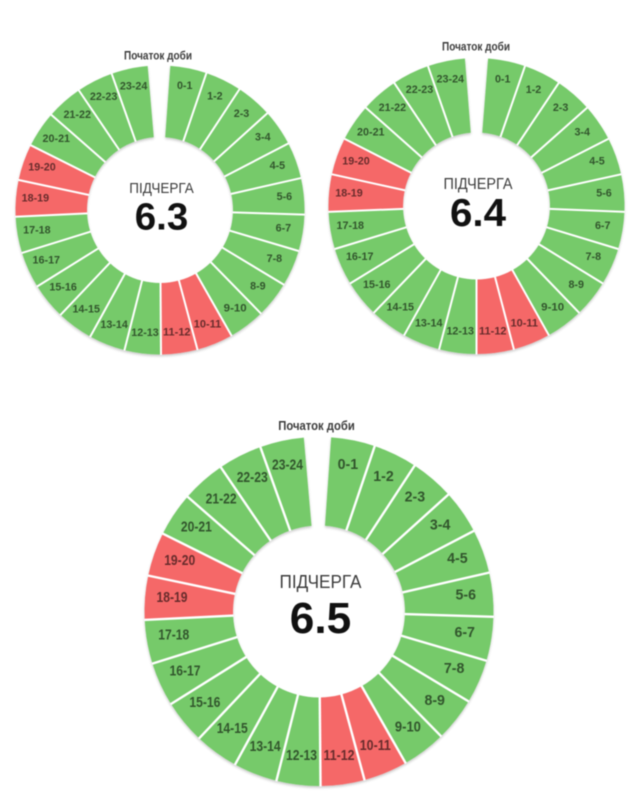  I want to click on svg-text: 6.5, so click(321, 619).